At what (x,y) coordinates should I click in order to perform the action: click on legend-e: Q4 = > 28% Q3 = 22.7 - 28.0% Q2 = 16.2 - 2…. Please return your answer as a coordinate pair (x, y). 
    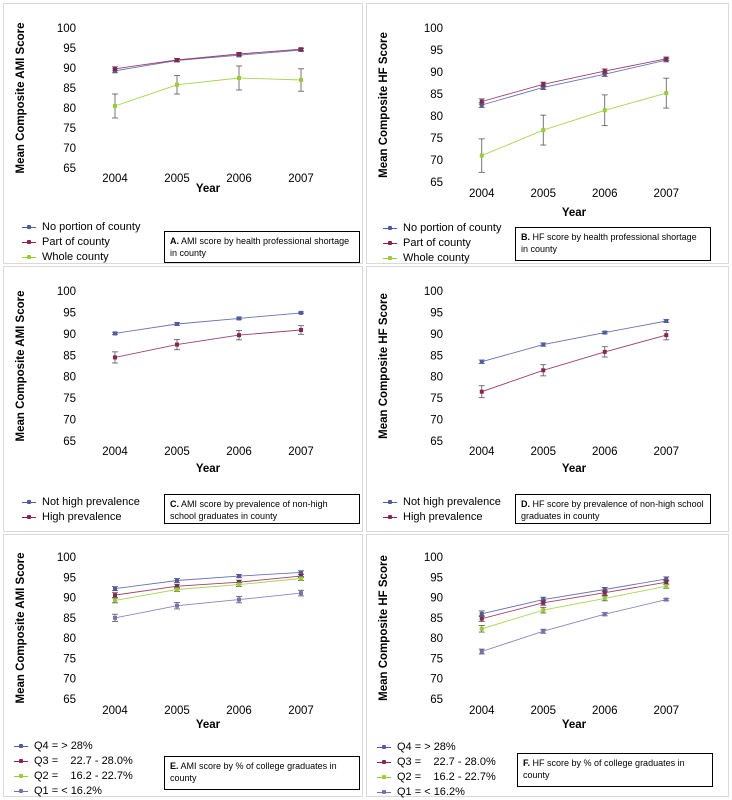
    Looking at the image, I should click on (73, 769).